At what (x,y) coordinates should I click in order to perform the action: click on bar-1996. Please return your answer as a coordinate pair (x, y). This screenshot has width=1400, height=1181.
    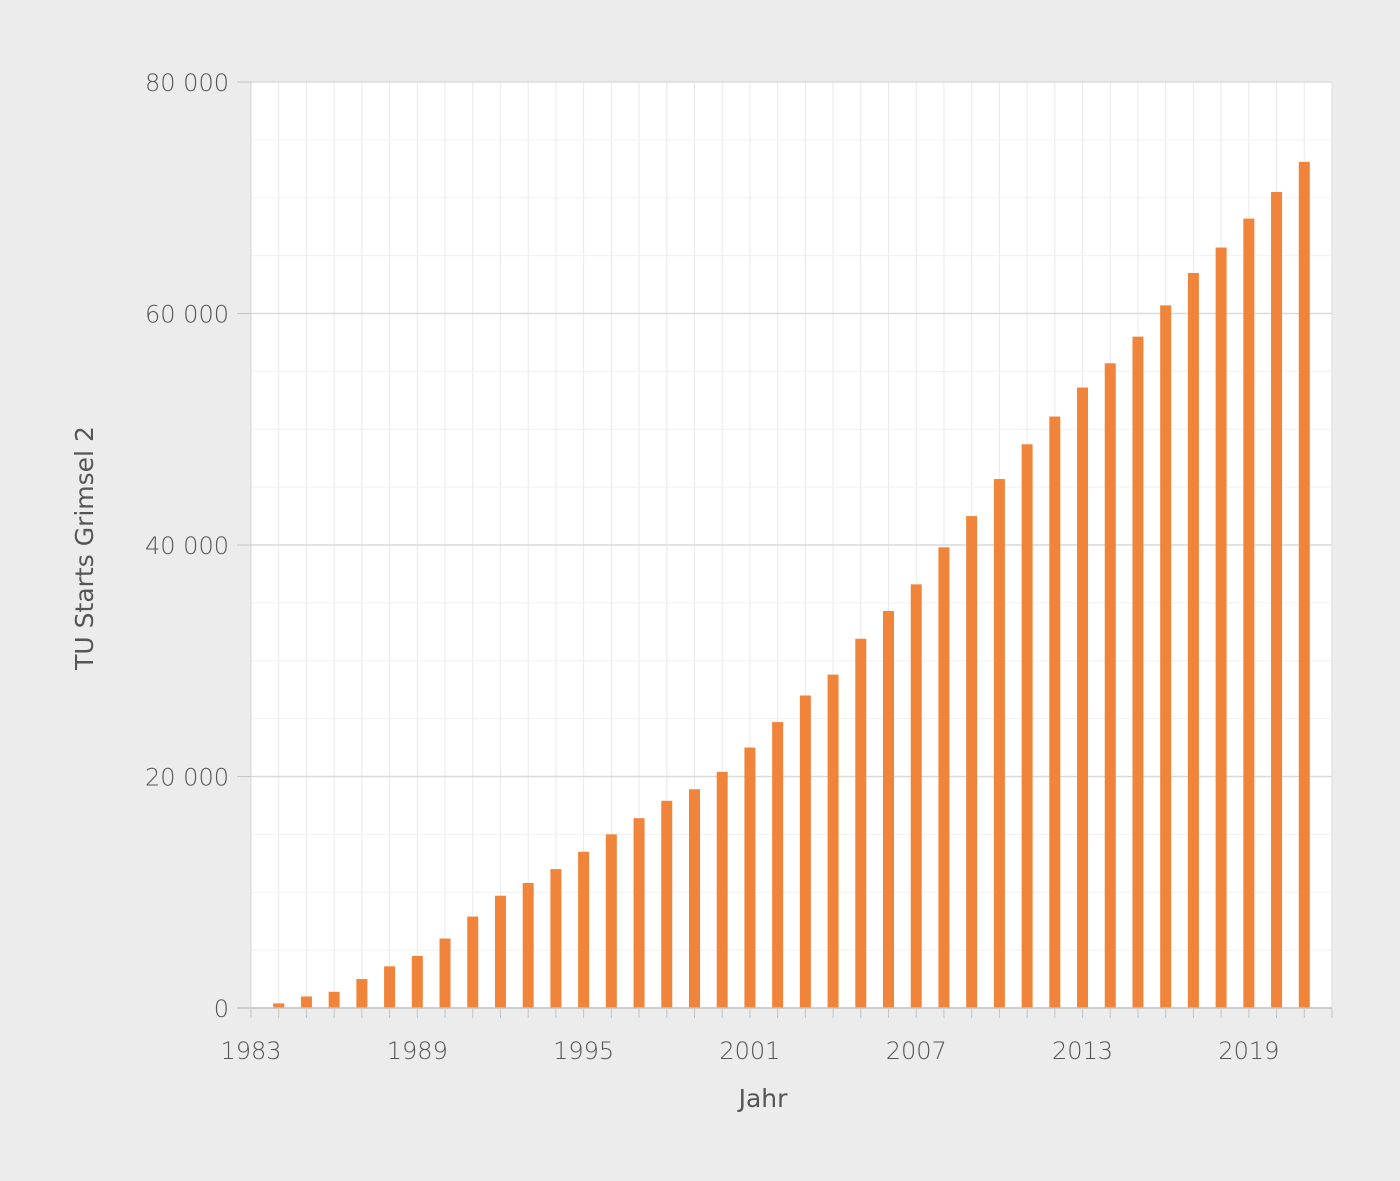
    Looking at the image, I should click on (611, 921).